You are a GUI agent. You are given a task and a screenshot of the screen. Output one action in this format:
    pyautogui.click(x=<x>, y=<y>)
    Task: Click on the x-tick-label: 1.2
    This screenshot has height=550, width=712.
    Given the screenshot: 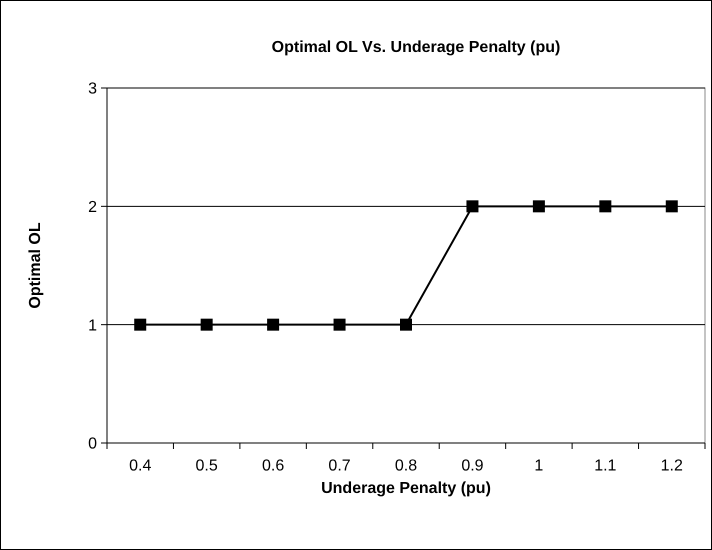 What is the action you would take?
    pyautogui.click(x=671, y=466)
    